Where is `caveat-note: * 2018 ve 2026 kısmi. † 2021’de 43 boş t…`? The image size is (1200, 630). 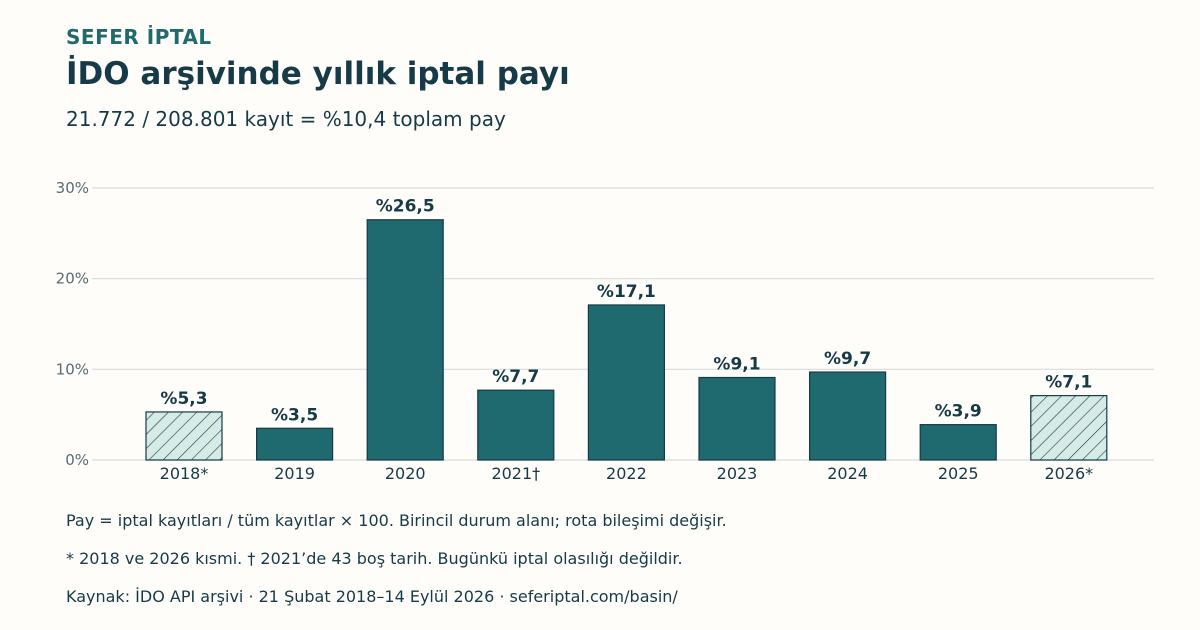 caveat-note: * 2018 ve 2026 kısmi. † 2021’de 43 boş t… is located at coordinates (374, 558).